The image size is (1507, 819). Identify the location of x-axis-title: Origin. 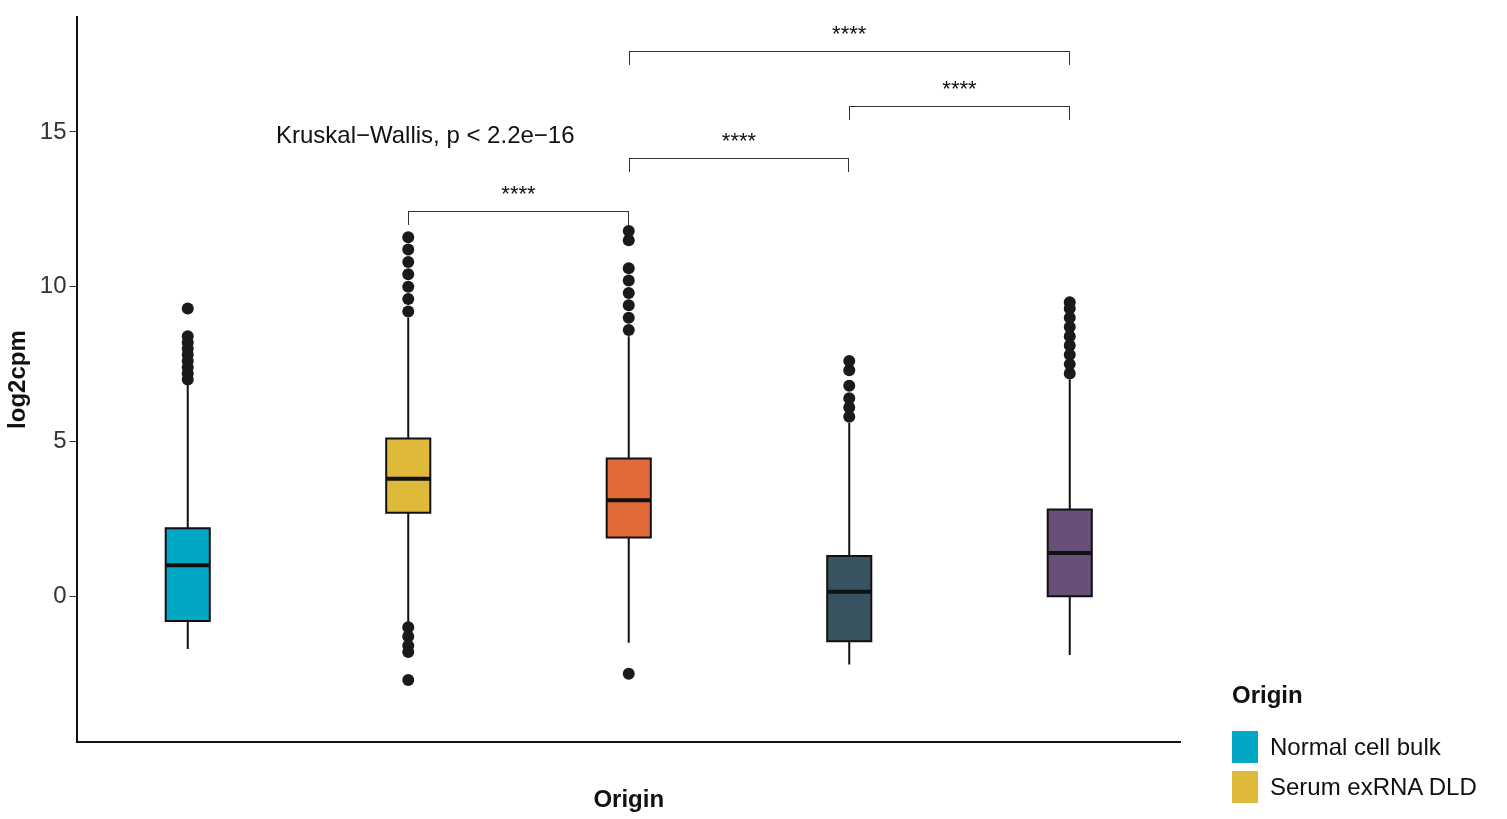
(629, 799).